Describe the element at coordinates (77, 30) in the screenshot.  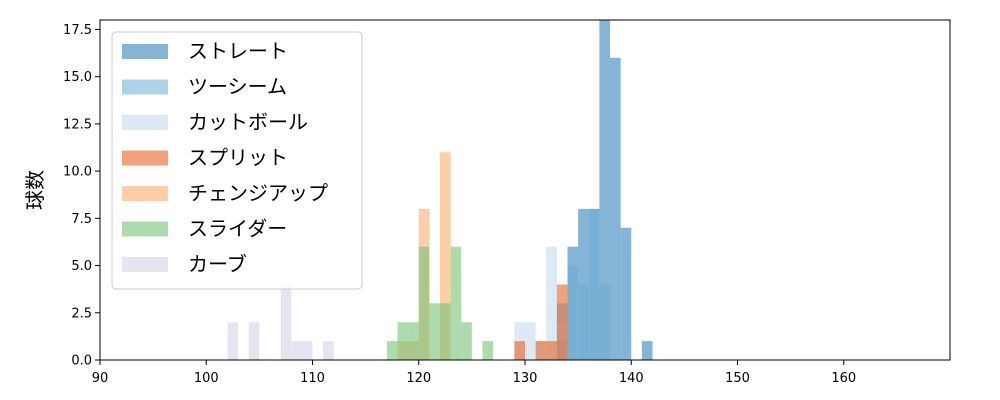
I see `y-tick-label: 17.5` at that location.